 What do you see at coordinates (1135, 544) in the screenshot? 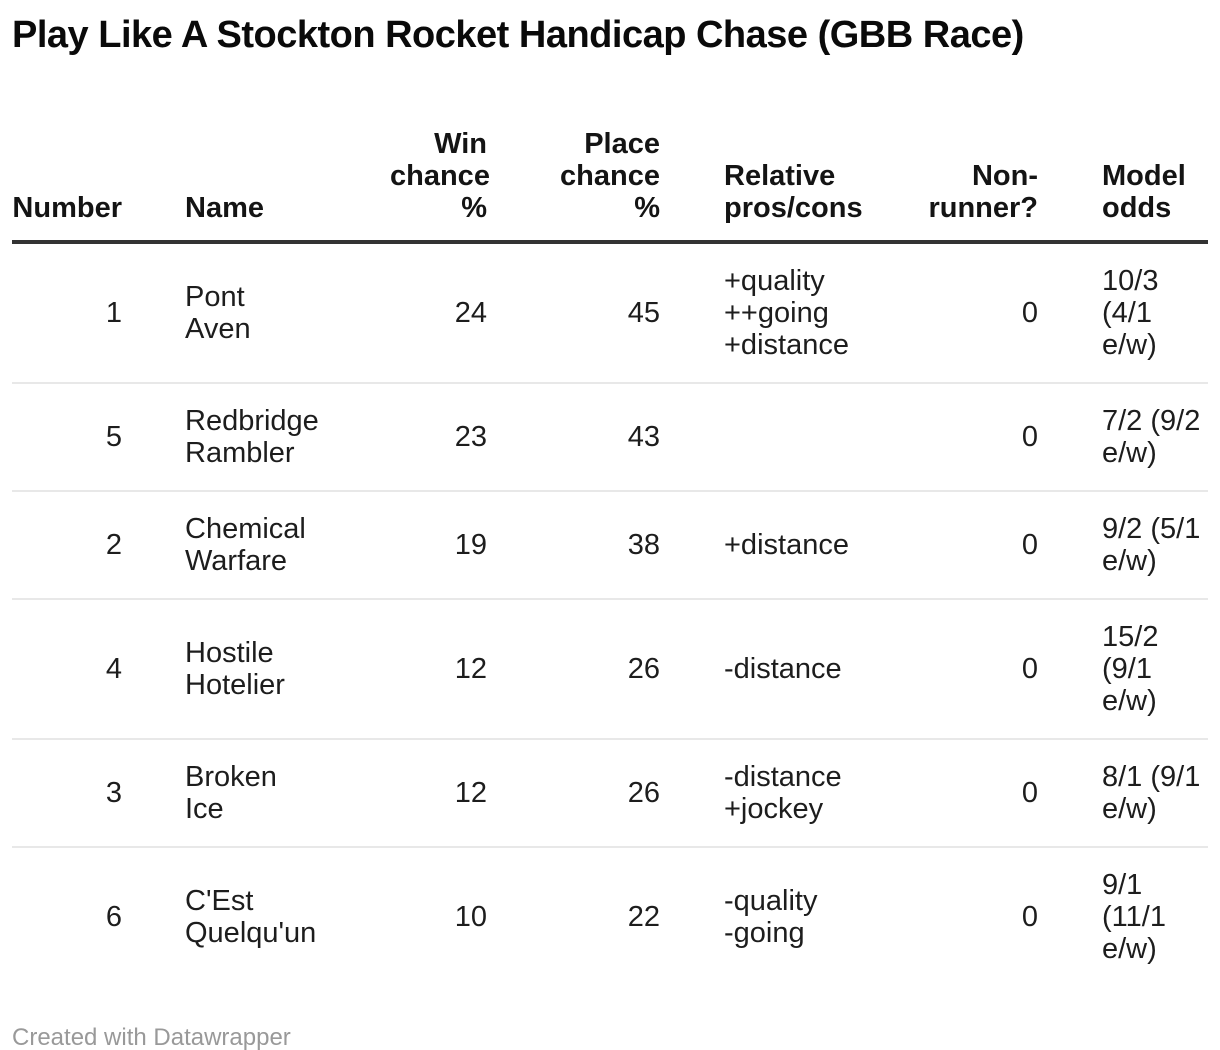
I see `cell-model-odds: 9/2 (5/1 e/w)` at bounding box center [1135, 544].